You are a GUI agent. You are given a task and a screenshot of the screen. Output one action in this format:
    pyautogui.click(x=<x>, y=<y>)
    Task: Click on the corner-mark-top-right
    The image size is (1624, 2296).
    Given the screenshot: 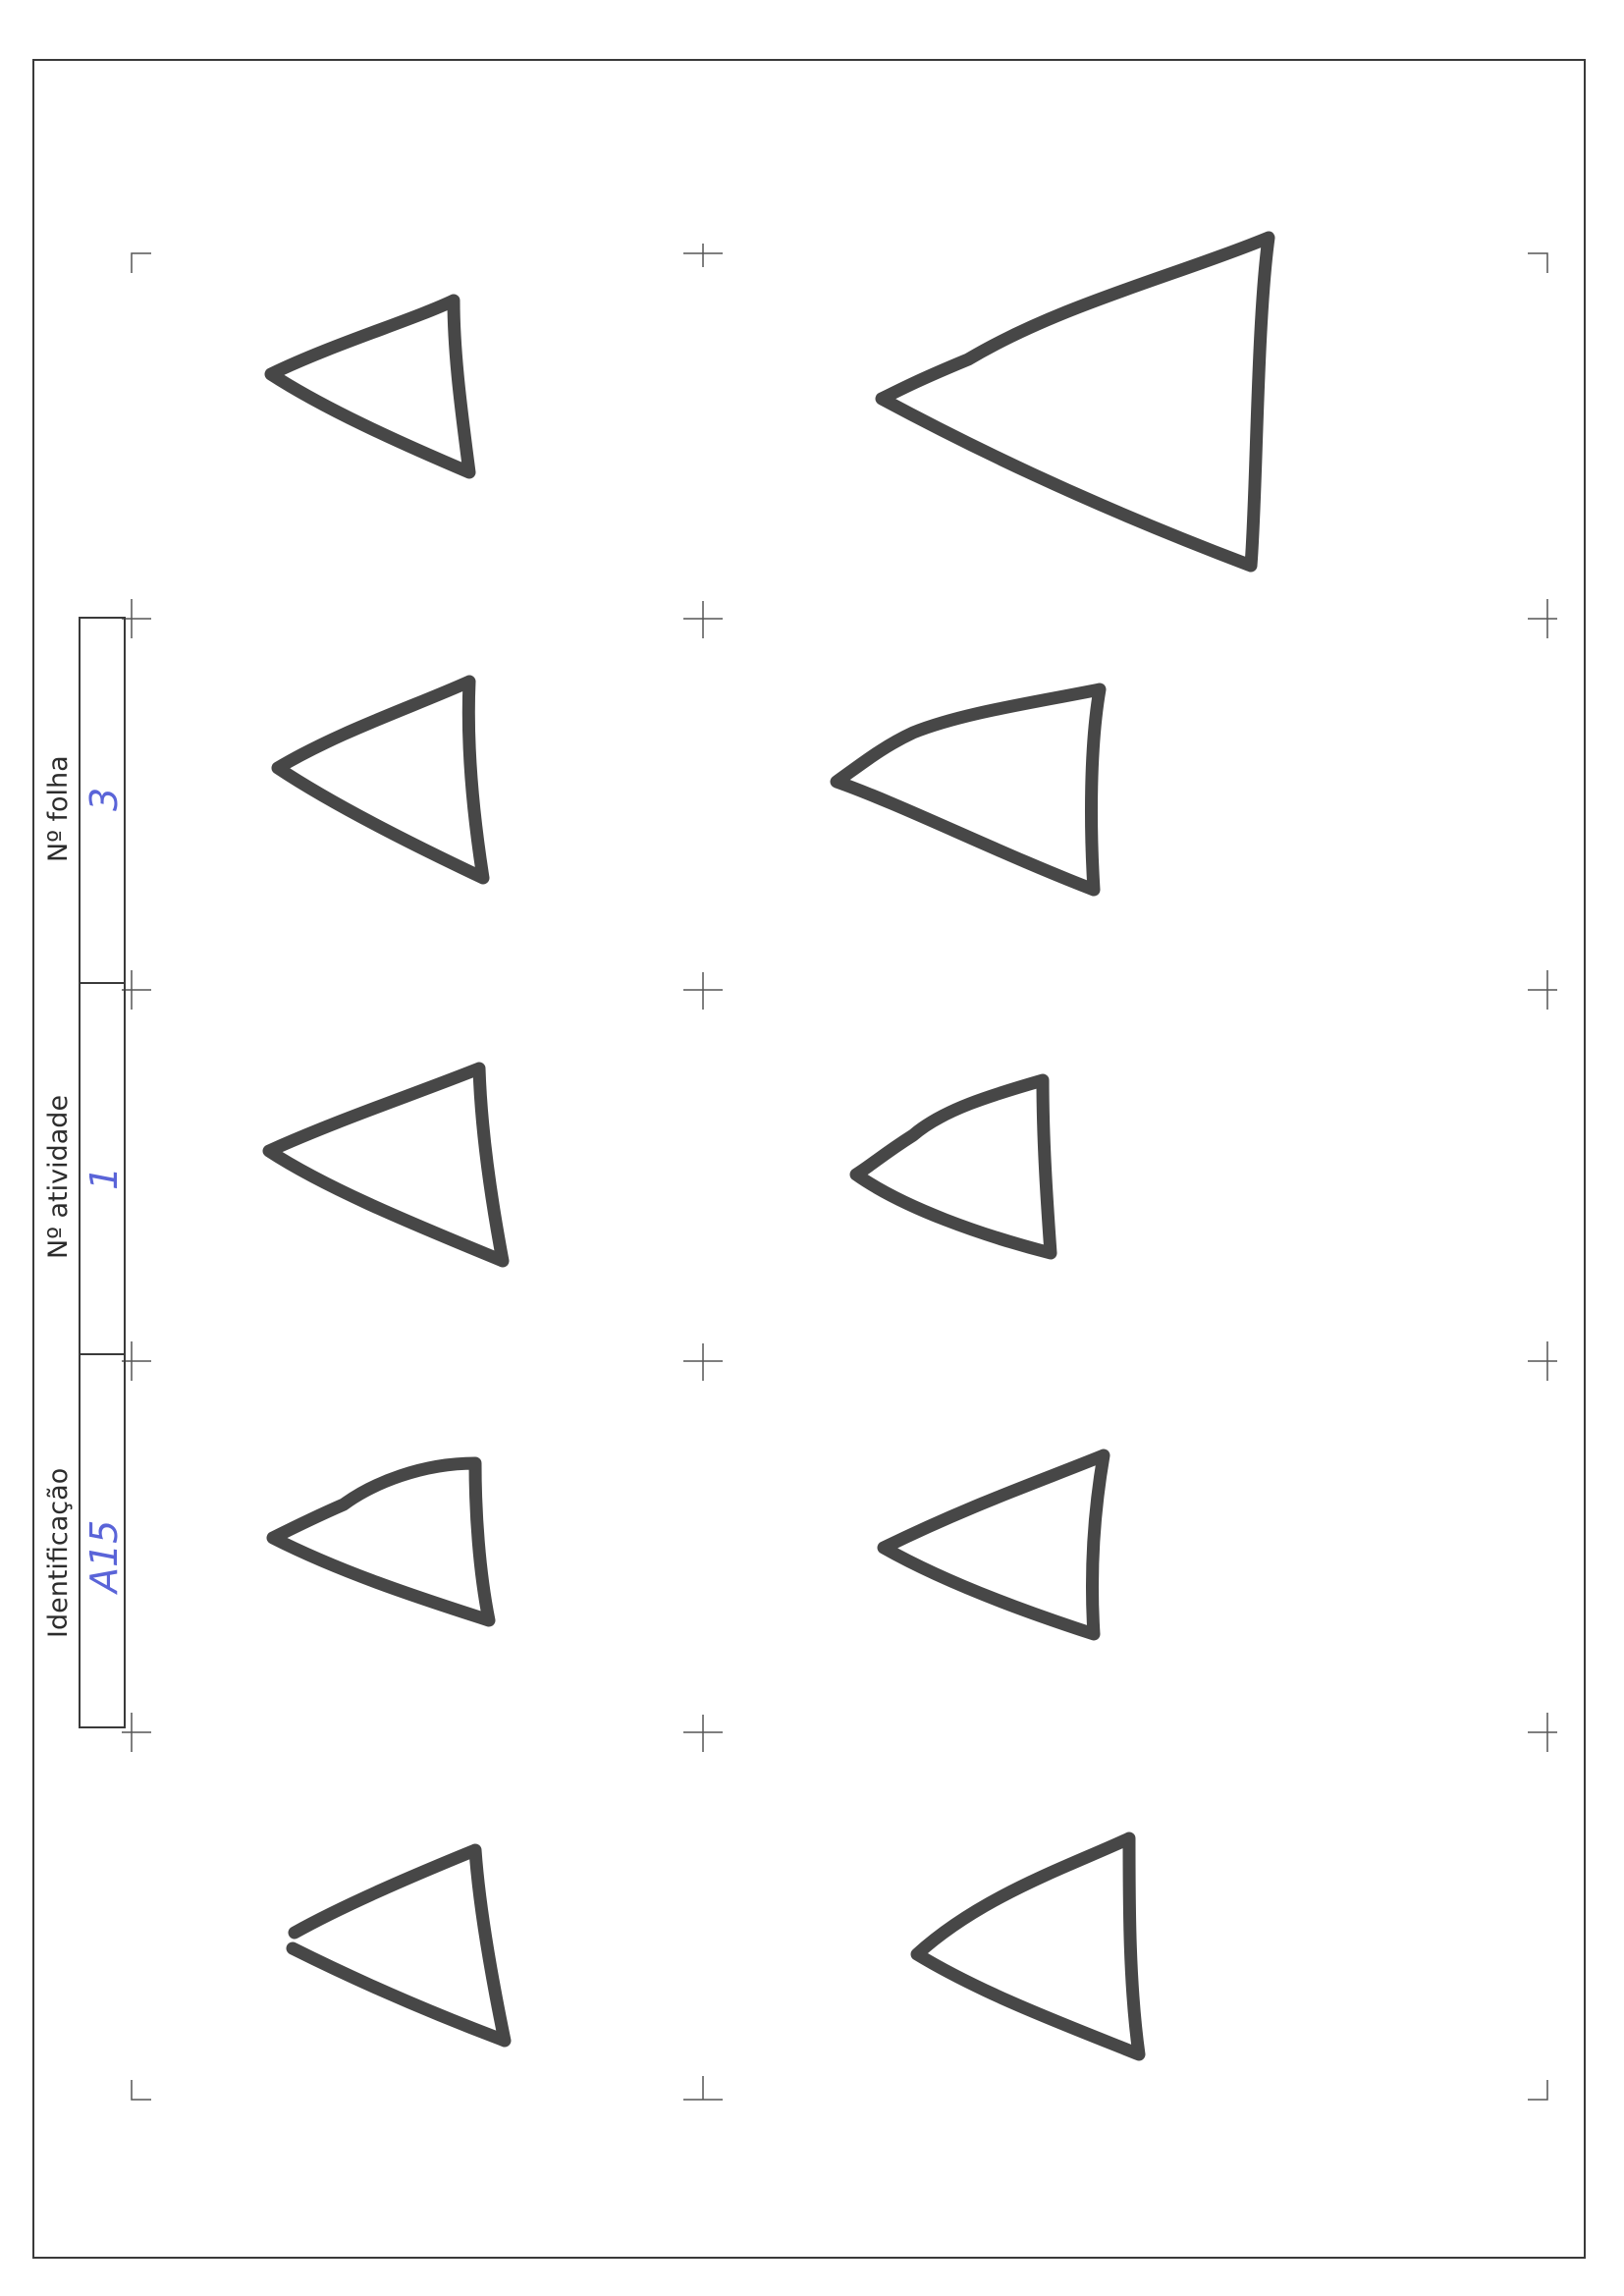 What is the action you would take?
    pyautogui.click(x=1538, y=262)
    